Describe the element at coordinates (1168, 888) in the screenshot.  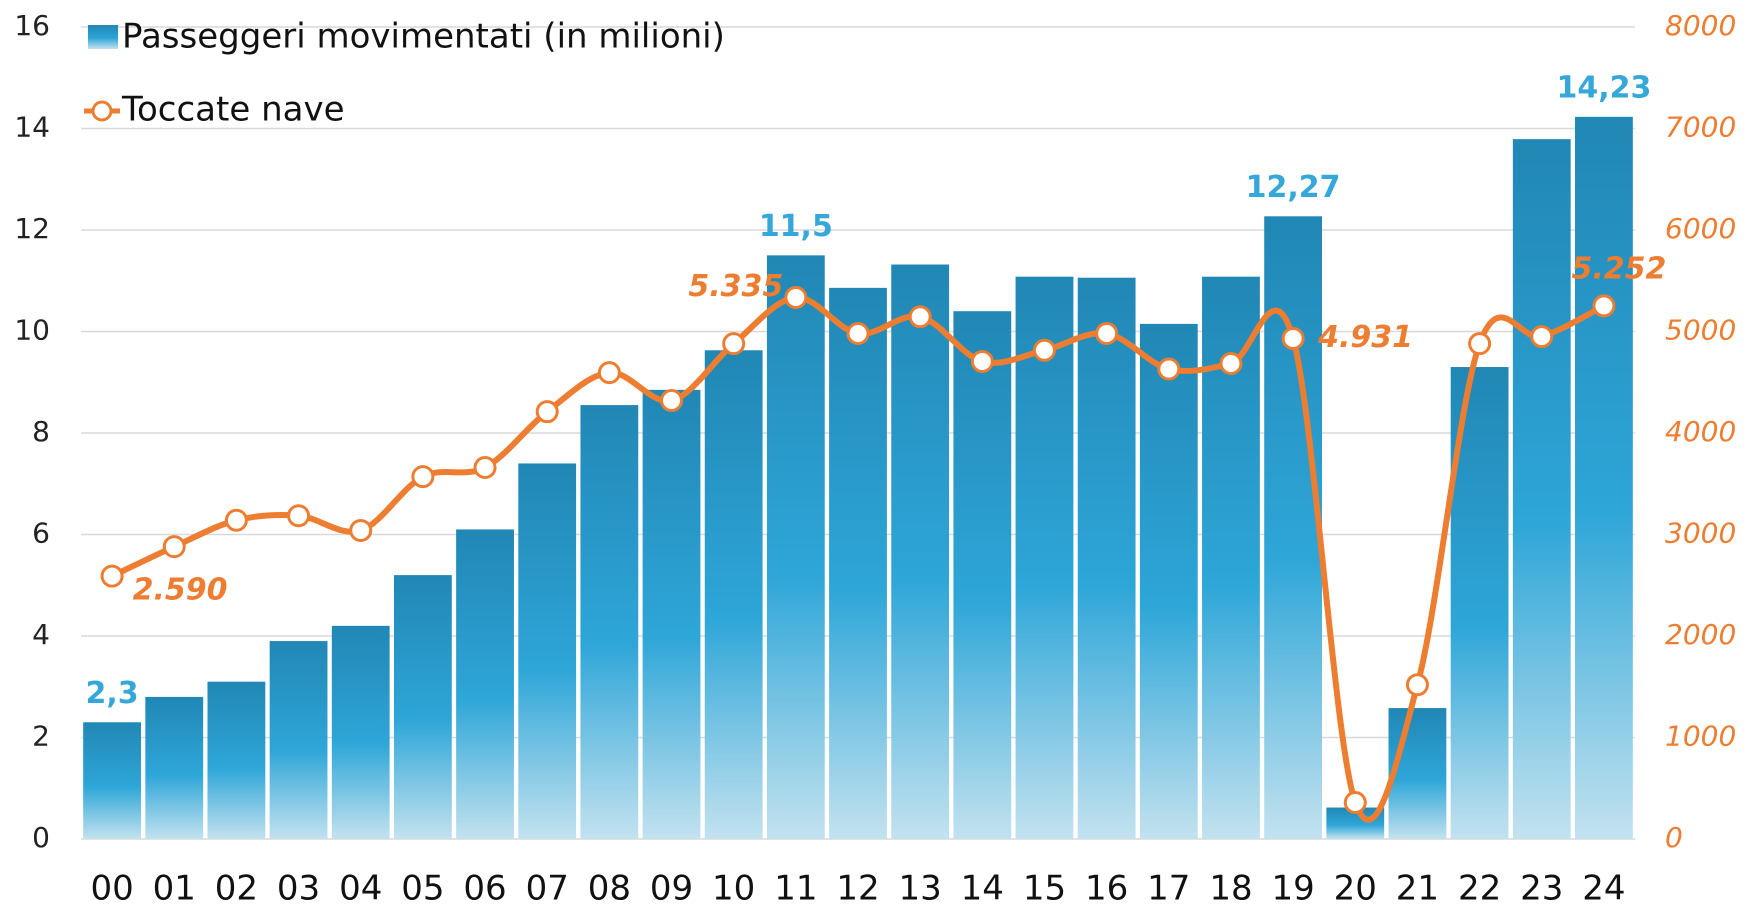
I see `x-tick-label: 17` at that location.